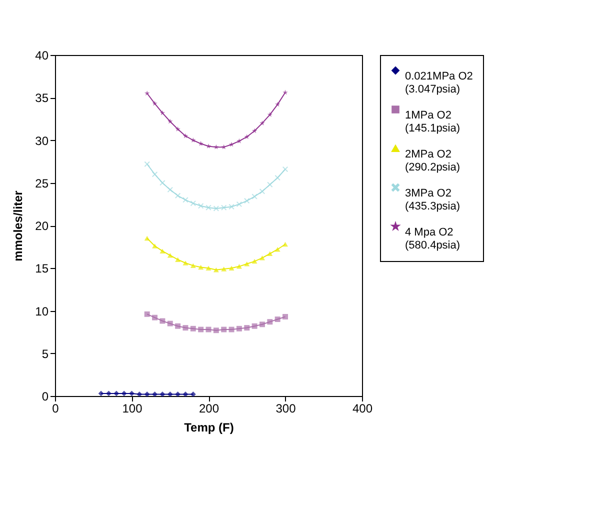 This screenshot has width=605, height=507. I want to click on legend-label: 1MPa O2 (145.1psia), so click(432, 122).